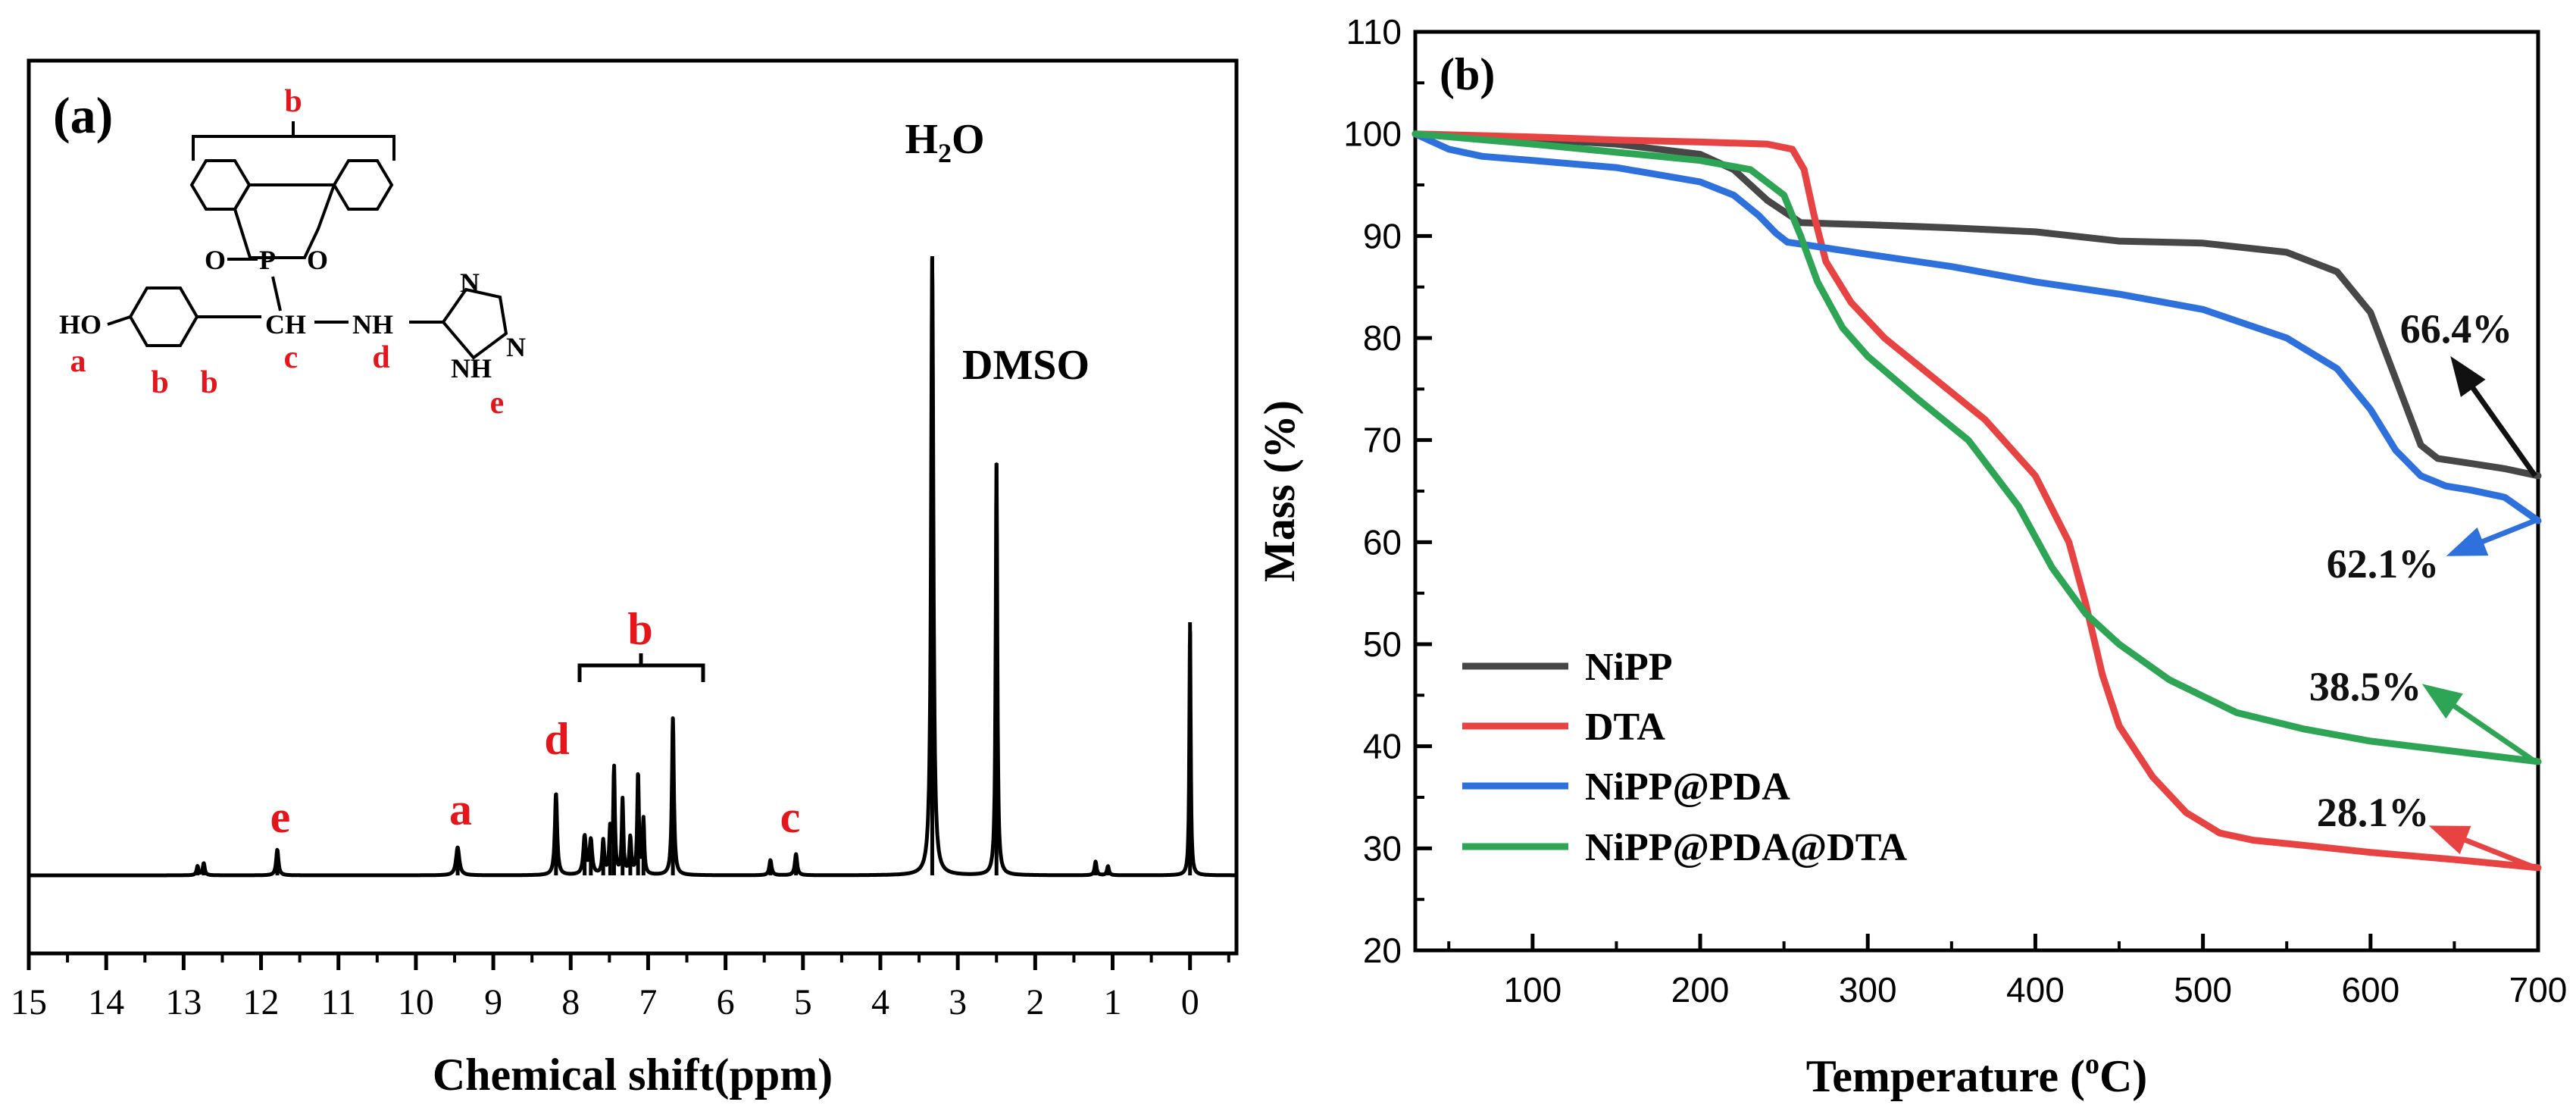 Image resolution: width=2576 pixels, height=1105 pixels. I want to click on y-tick-label: 60, so click(1382, 542).